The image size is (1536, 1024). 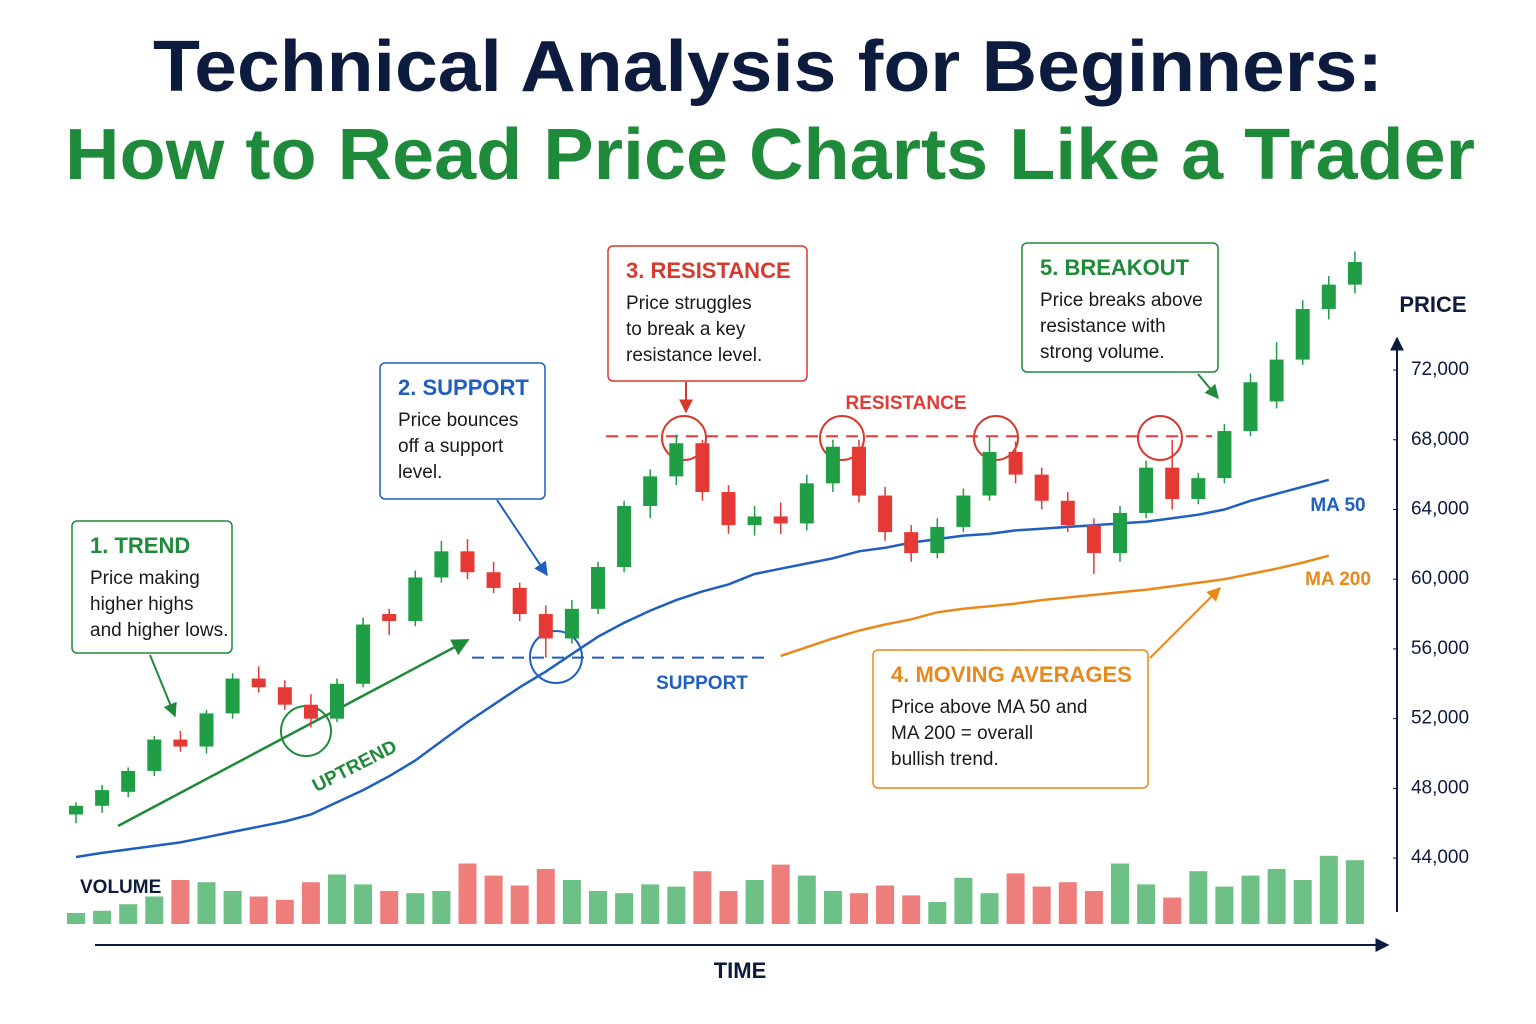 I want to click on annotation-text: Price struggles, so click(x=689, y=303).